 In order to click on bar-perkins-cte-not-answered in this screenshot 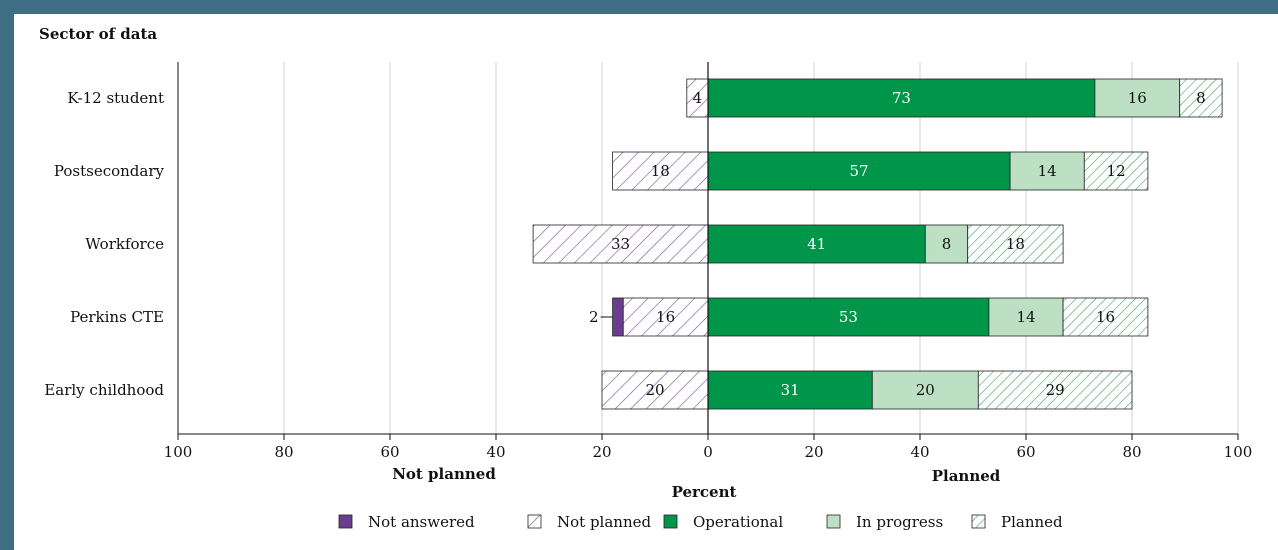, I will do `click(618, 317)`.